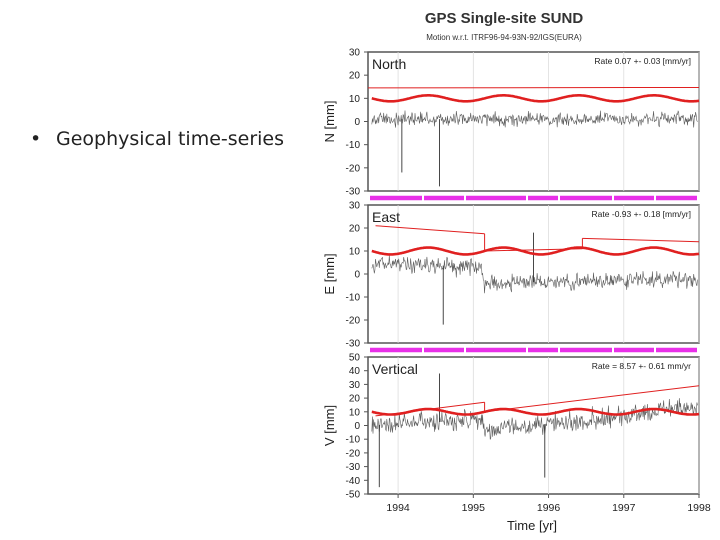  I want to click on x-axis-label: Time [yr], so click(532, 525).